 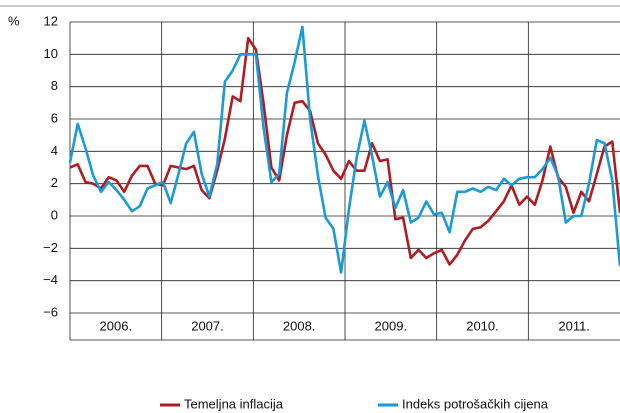 What do you see at coordinates (54, 214) in the screenshot?
I see `y-tick-label: 0` at bounding box center [54, 214].